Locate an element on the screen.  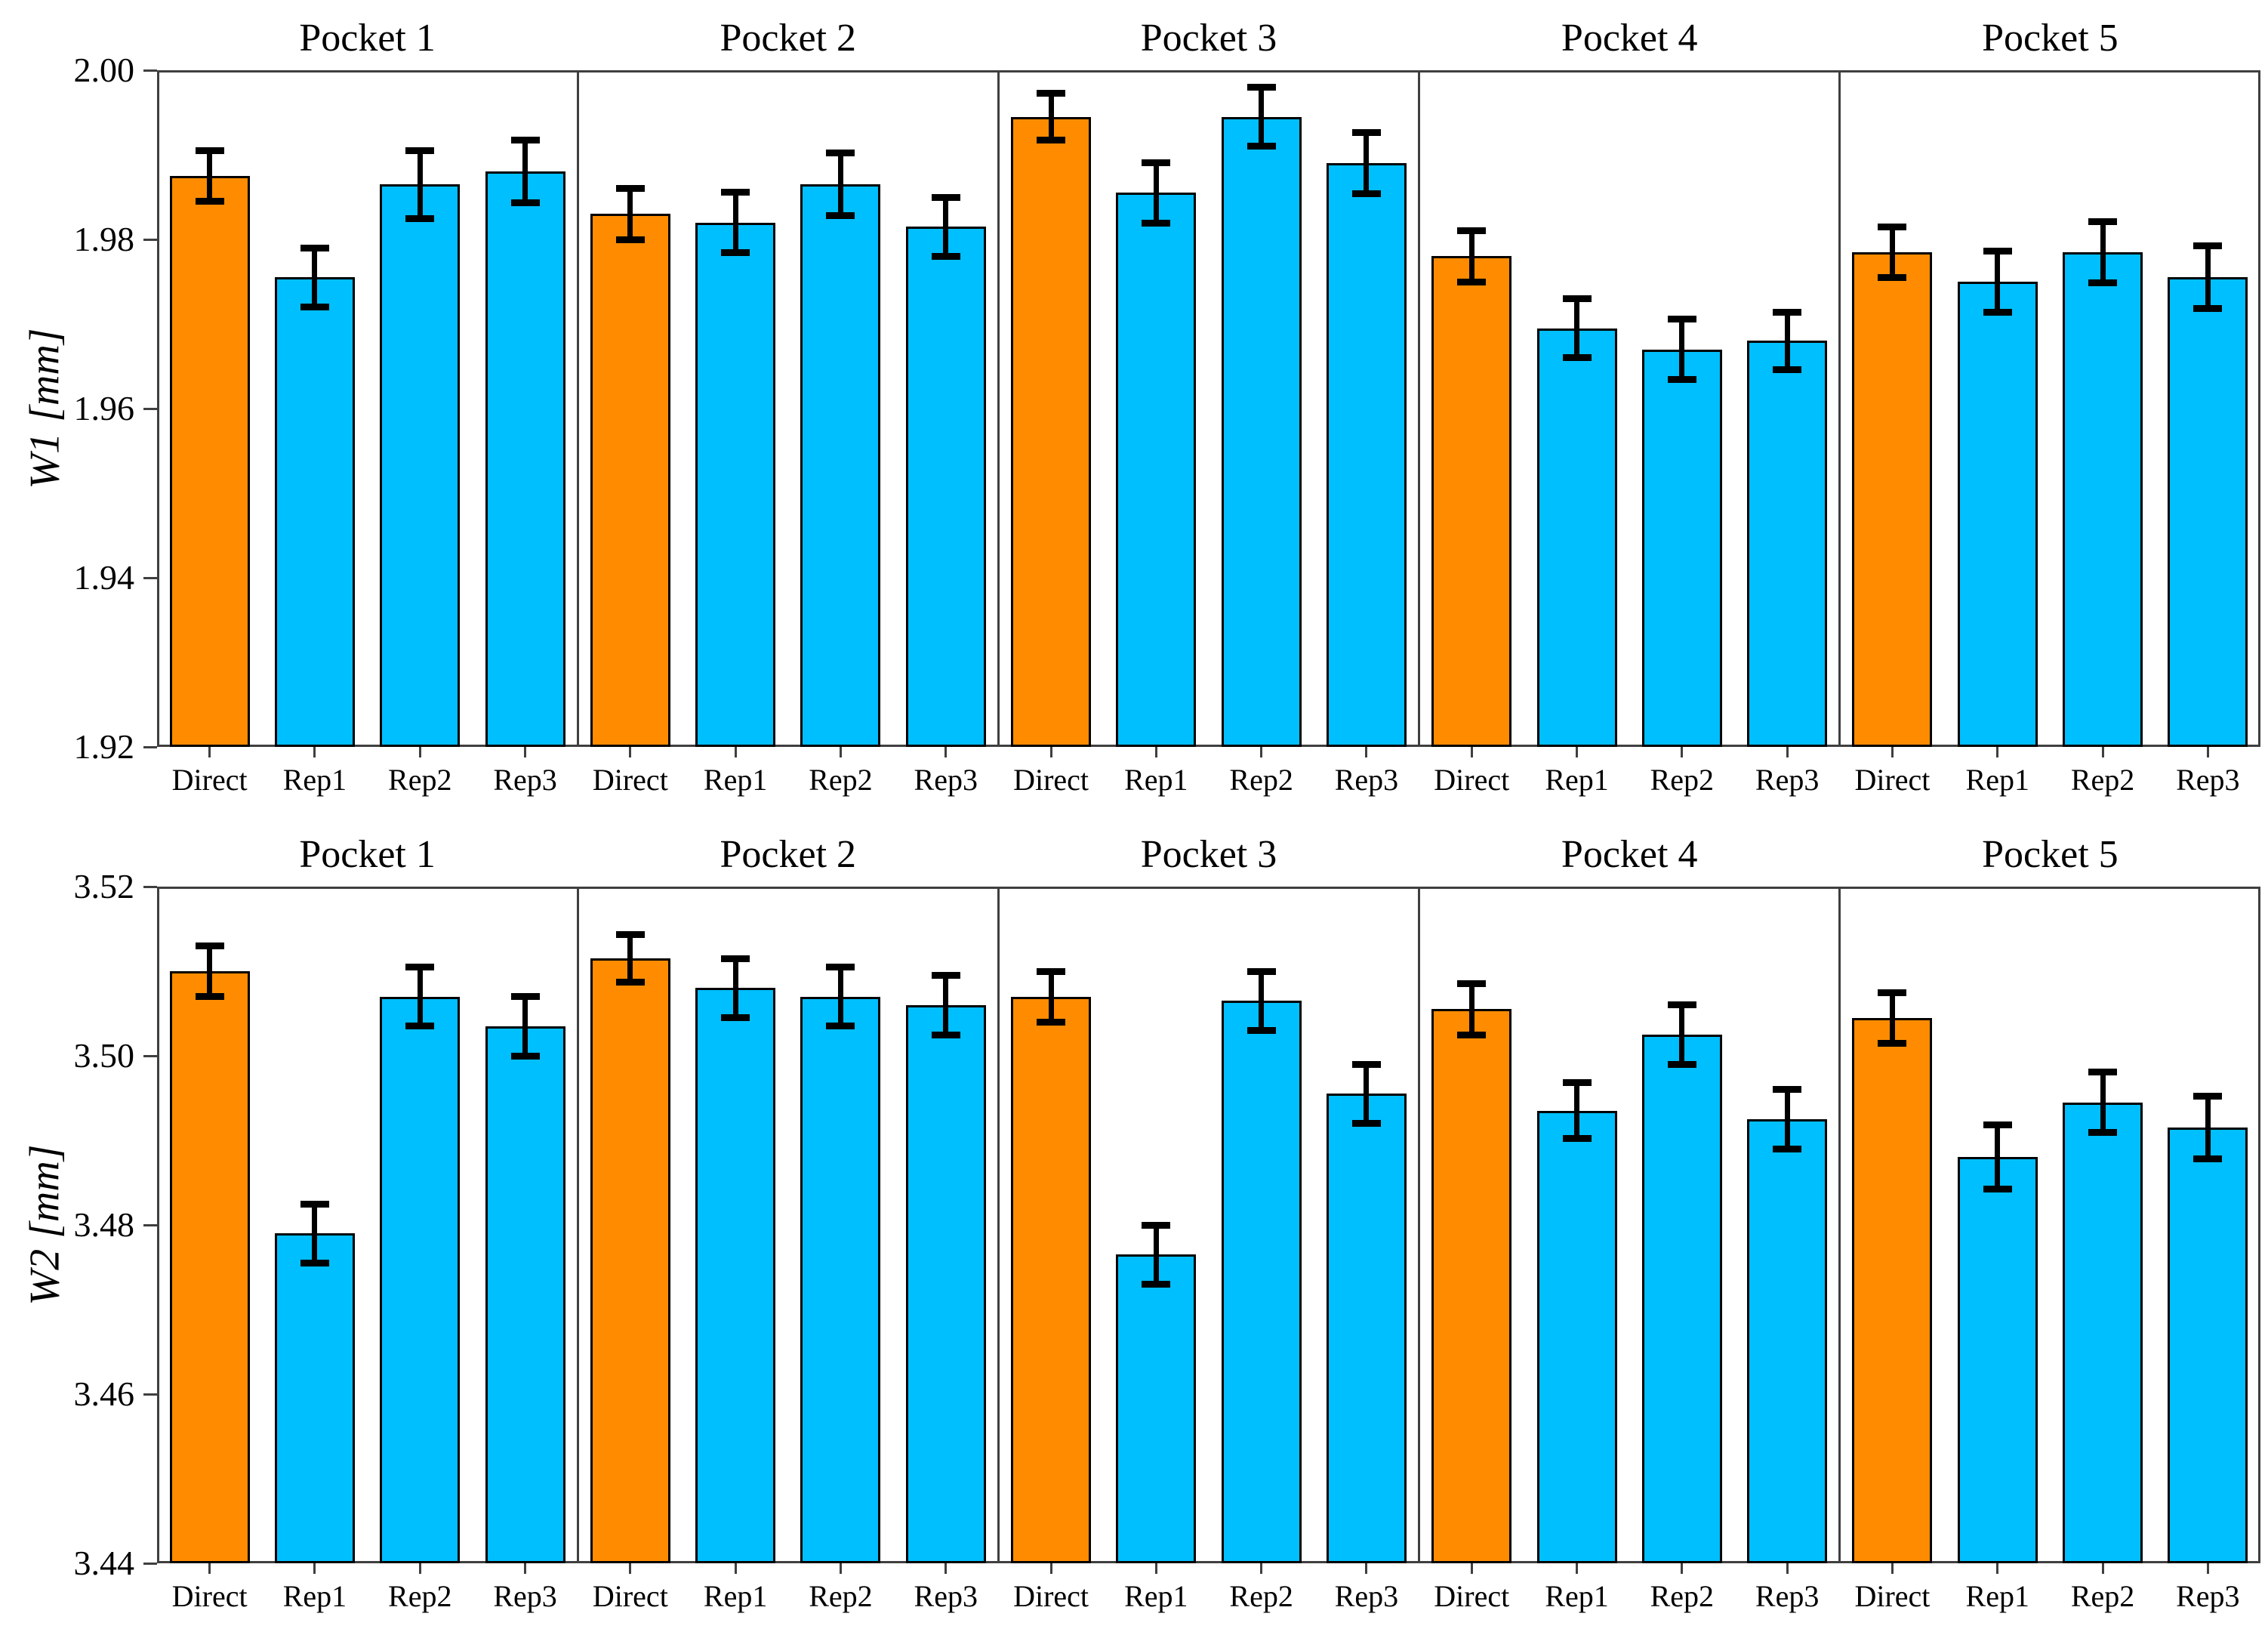
y-tick-label: 3.48 is located at coordinates (104, 1224).